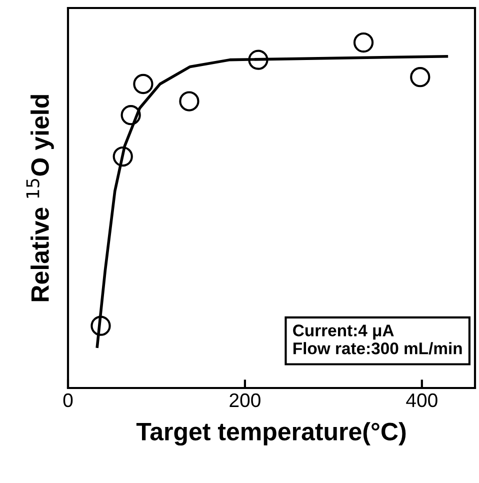 This screenshot has width=479, height=483. What do you see at coordinates (40, 198) in the screenshot?
I see `y-axis-title: Relative $^{15}$O yield` at bounding box center [40, 198].